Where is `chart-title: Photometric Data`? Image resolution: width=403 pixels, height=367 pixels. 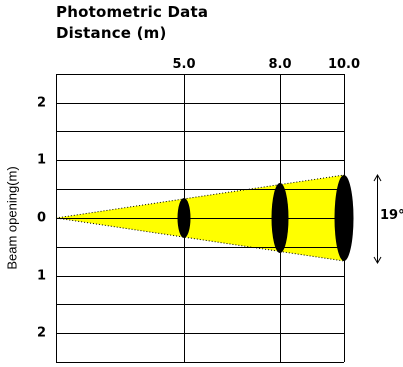
chart-title: Photometric Data is located at coordinates (132, 12).